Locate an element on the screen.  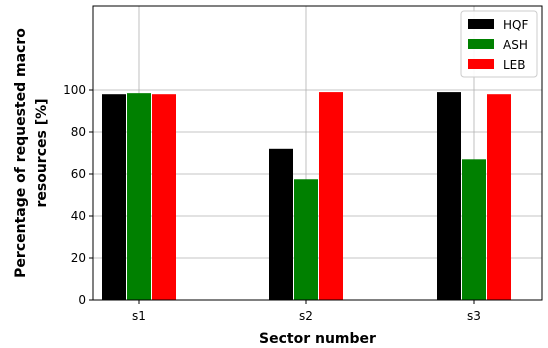
y-tick-label: 0 is located at coordinates (82, 300).